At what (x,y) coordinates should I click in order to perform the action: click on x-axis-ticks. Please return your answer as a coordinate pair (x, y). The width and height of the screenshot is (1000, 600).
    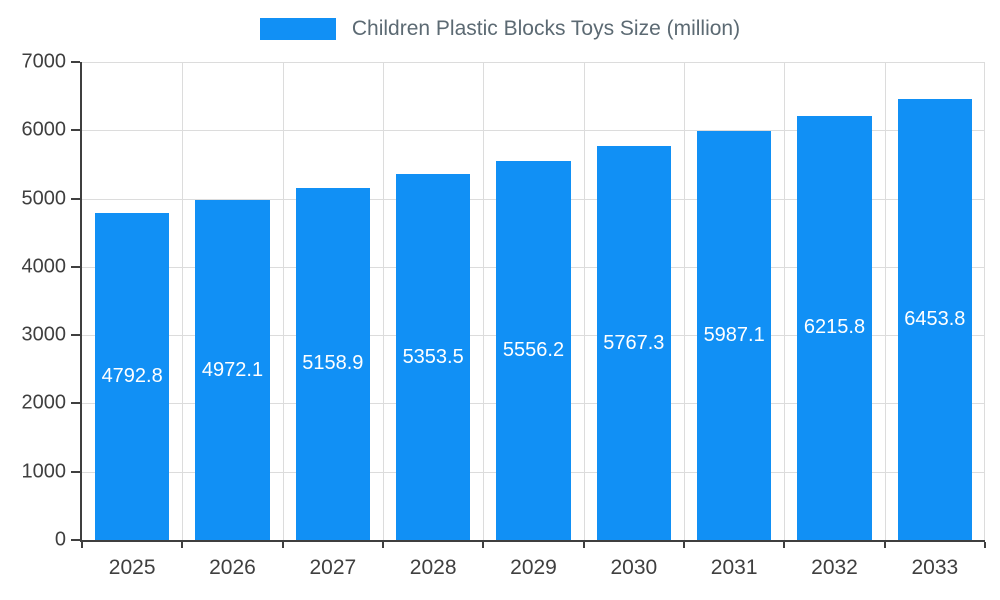
    Looking at the image, I should click on (533, 545).